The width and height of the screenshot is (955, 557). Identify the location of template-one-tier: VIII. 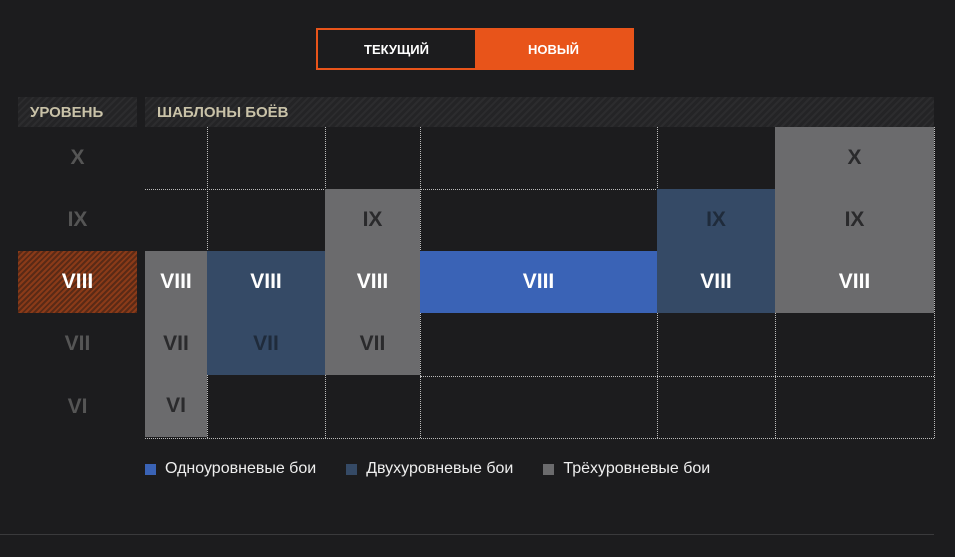
(538, 282).